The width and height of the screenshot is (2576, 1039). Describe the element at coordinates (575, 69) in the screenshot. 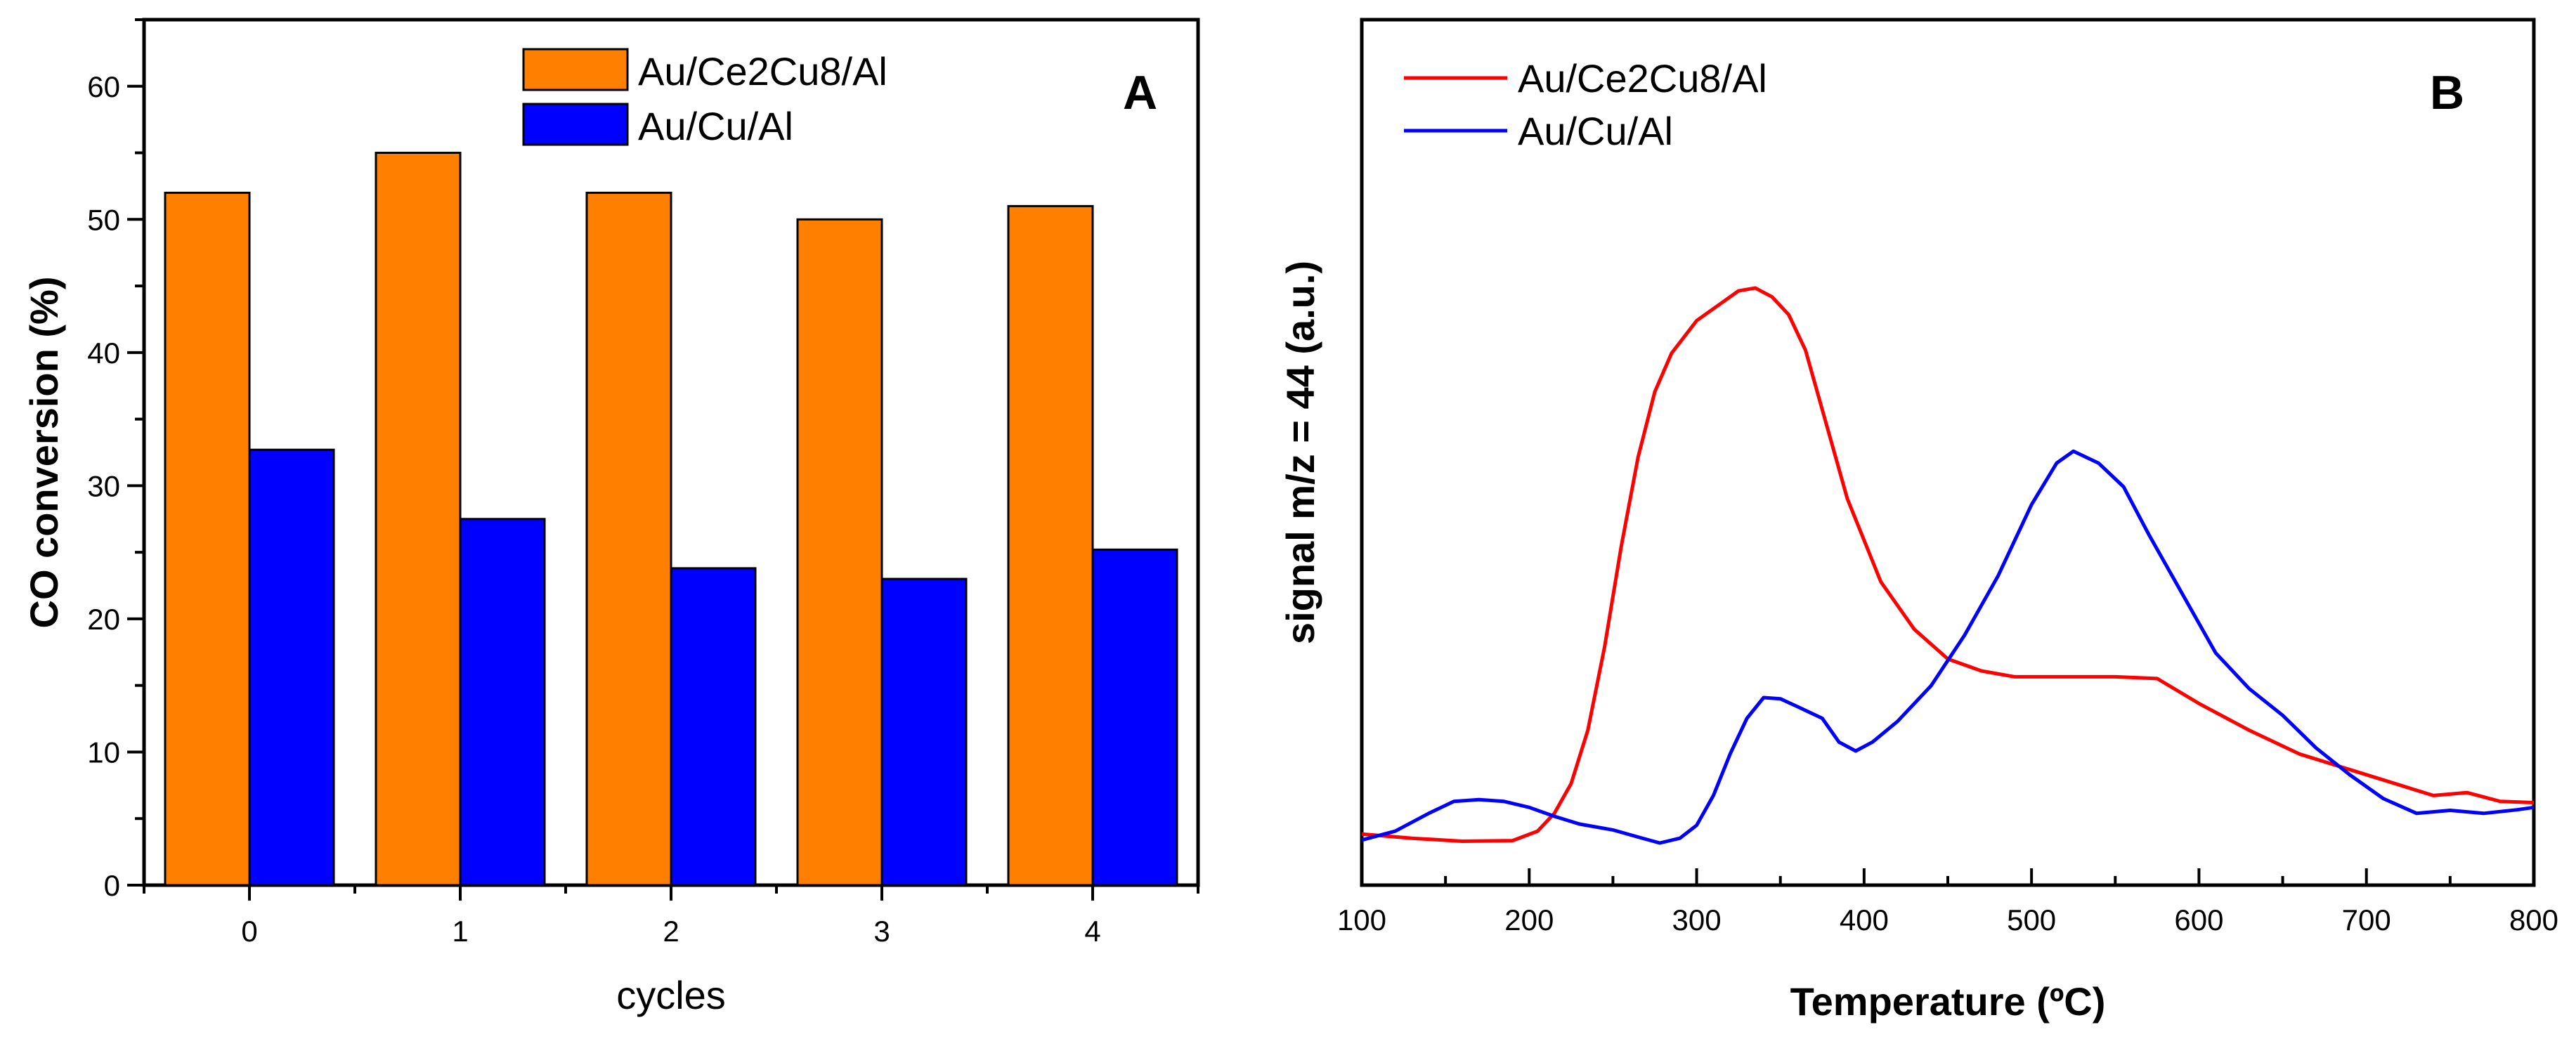

I see `legend-swatch-au-ce2cu8-al` at that location.